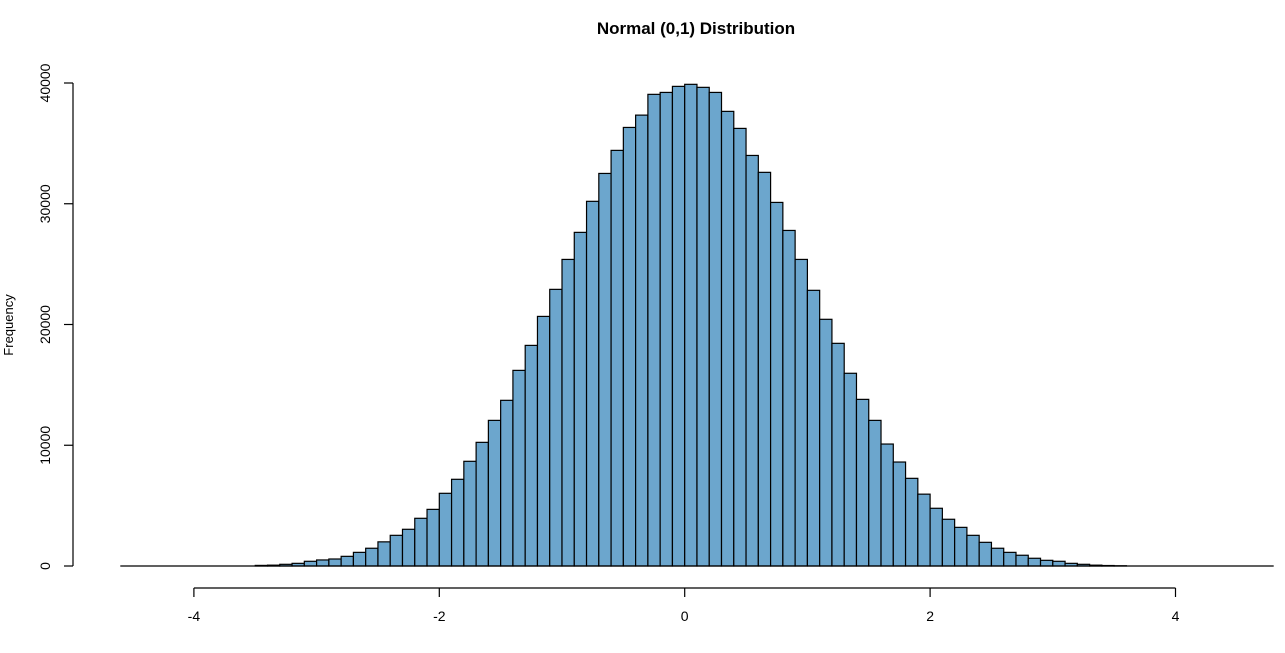 This screenshot has height=653, width=1285. What do you see at coordinates (194, 616) in the screenshot?
I see `x-tick-label: -4` at bounding box center [194, 616].